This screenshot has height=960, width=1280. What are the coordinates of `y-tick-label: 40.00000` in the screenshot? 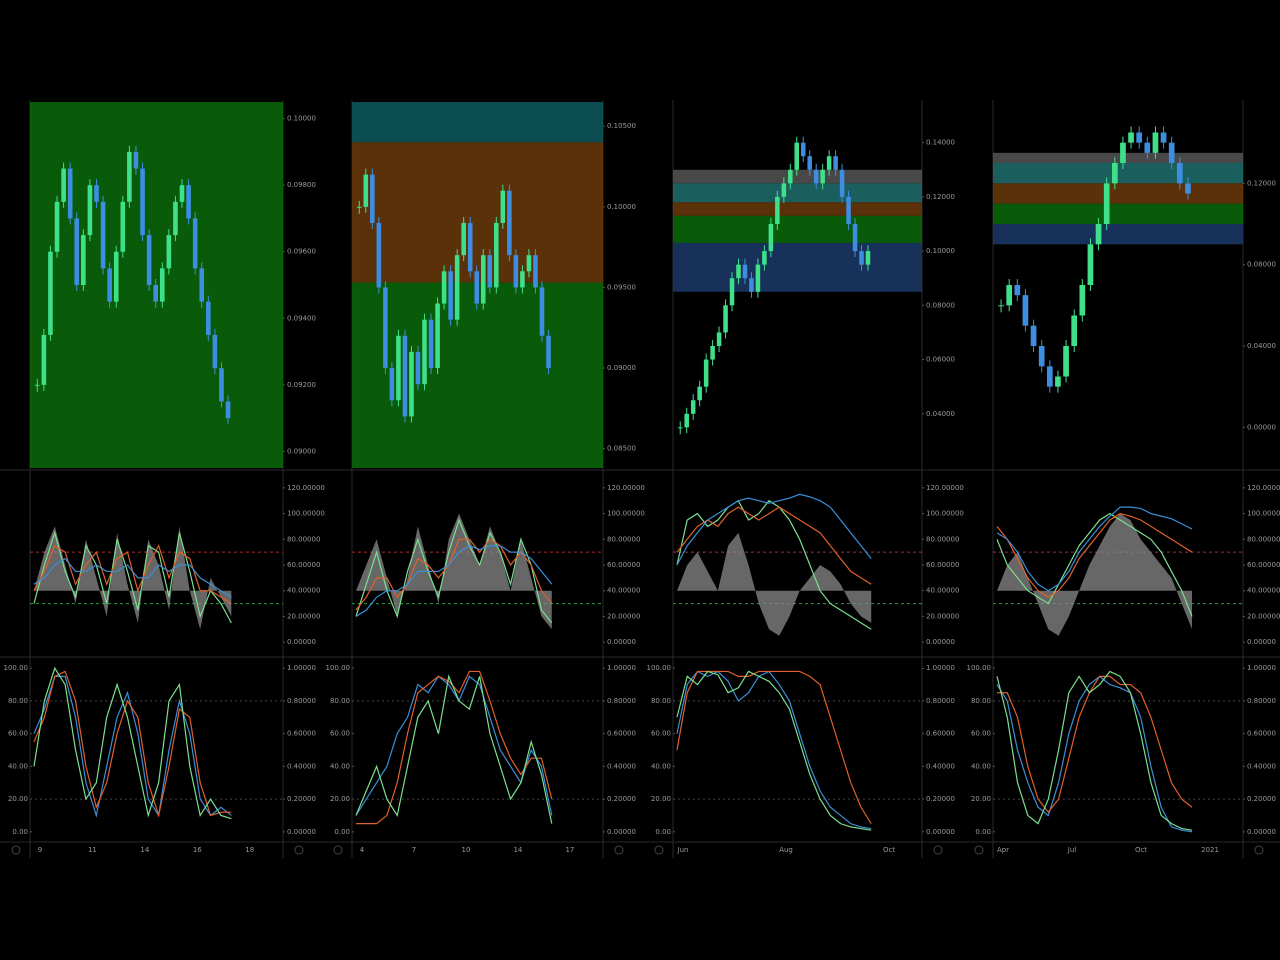 It's located at (942, 591).